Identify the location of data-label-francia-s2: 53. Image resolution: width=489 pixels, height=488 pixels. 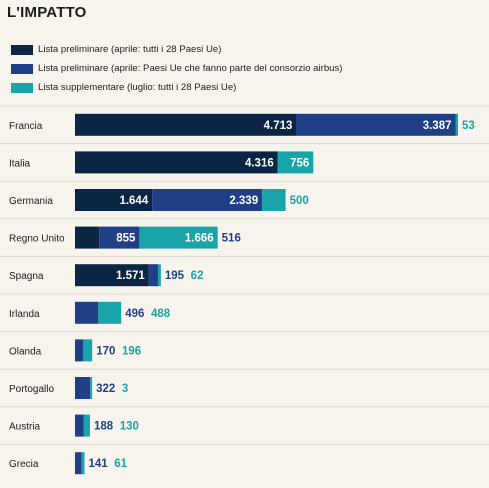
(468, 126).